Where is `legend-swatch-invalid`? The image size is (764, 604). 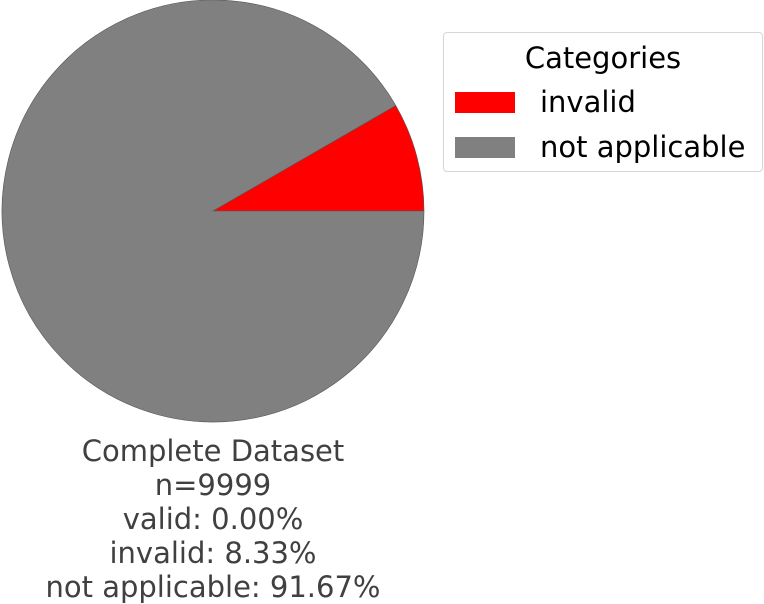
legend-swatch-invalid is located at coordinates (485, 102).